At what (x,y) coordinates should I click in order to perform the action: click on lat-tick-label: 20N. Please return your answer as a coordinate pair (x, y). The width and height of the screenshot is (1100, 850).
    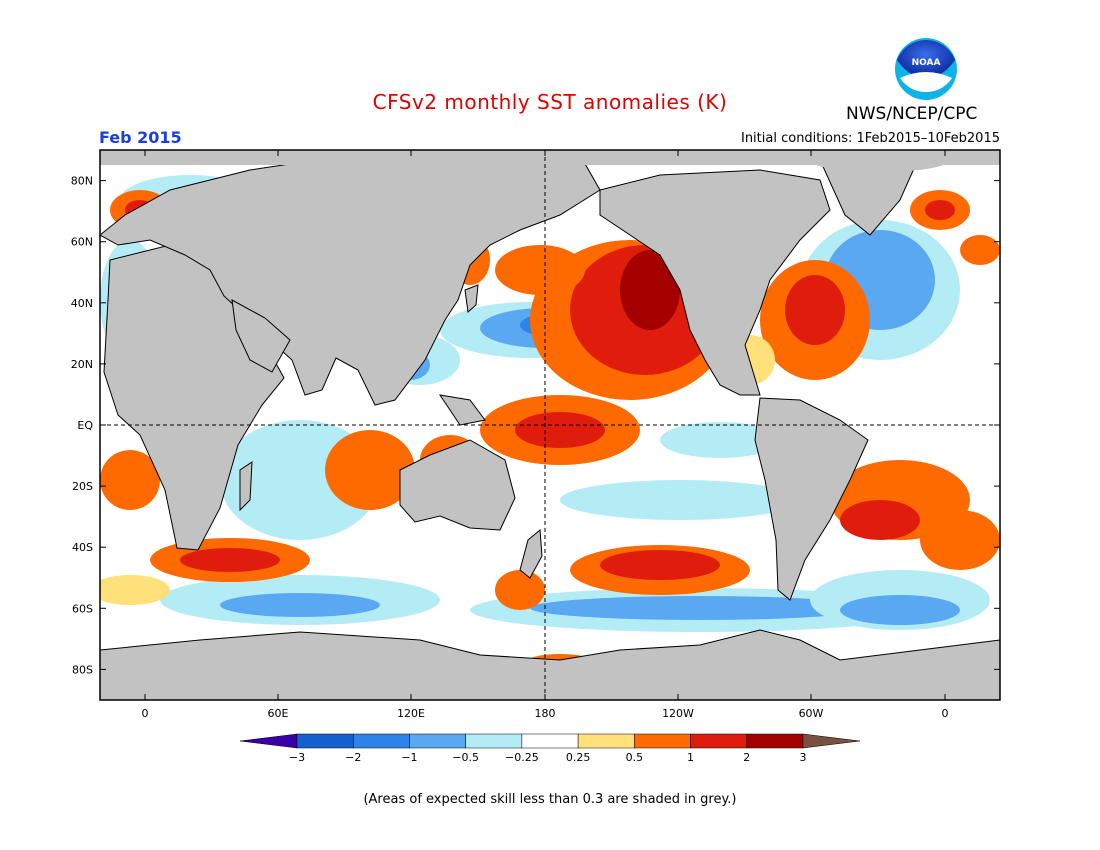
    Looking at the image, I should click on (82, 364).